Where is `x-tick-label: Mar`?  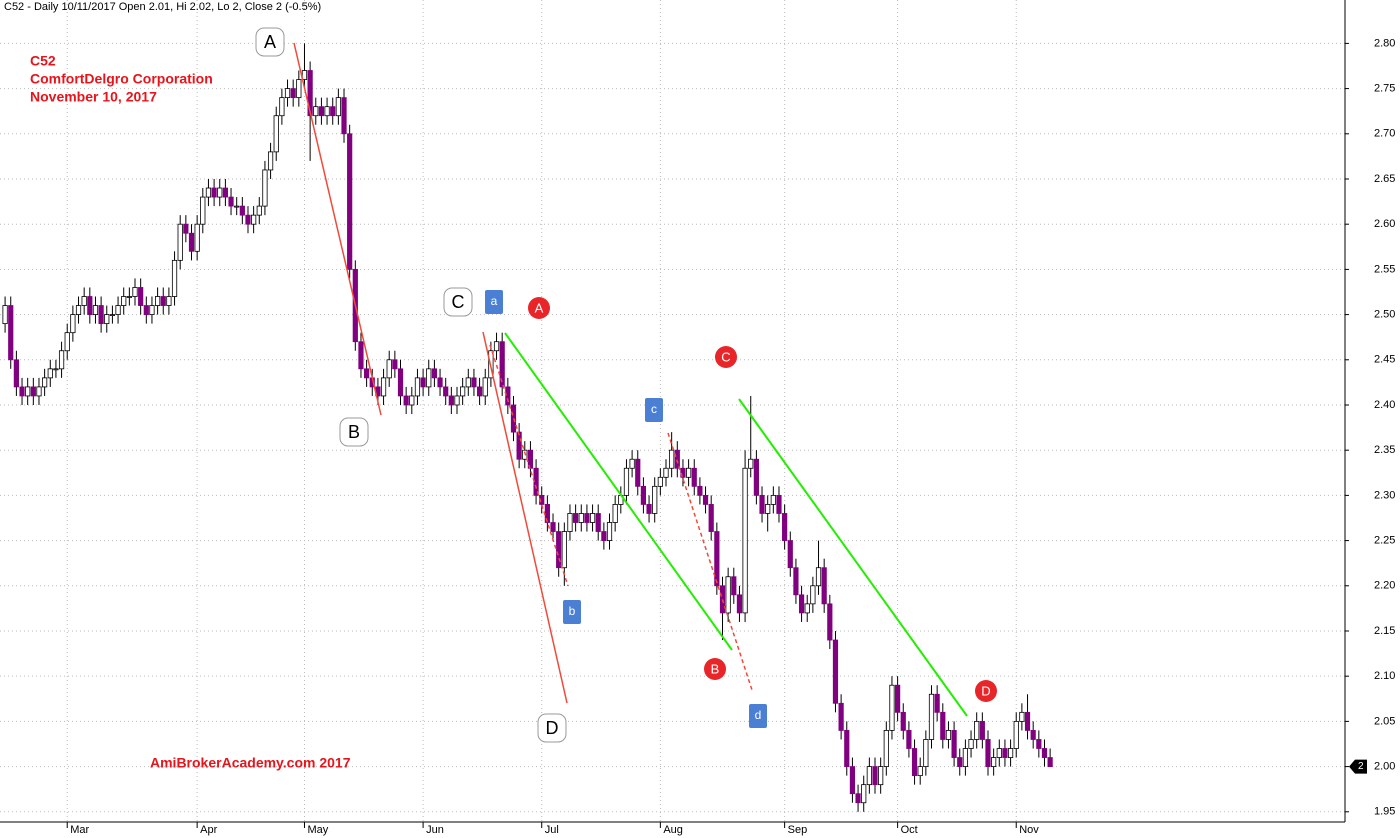 x-tick-label: Mar is located at coordinates (79, 830).